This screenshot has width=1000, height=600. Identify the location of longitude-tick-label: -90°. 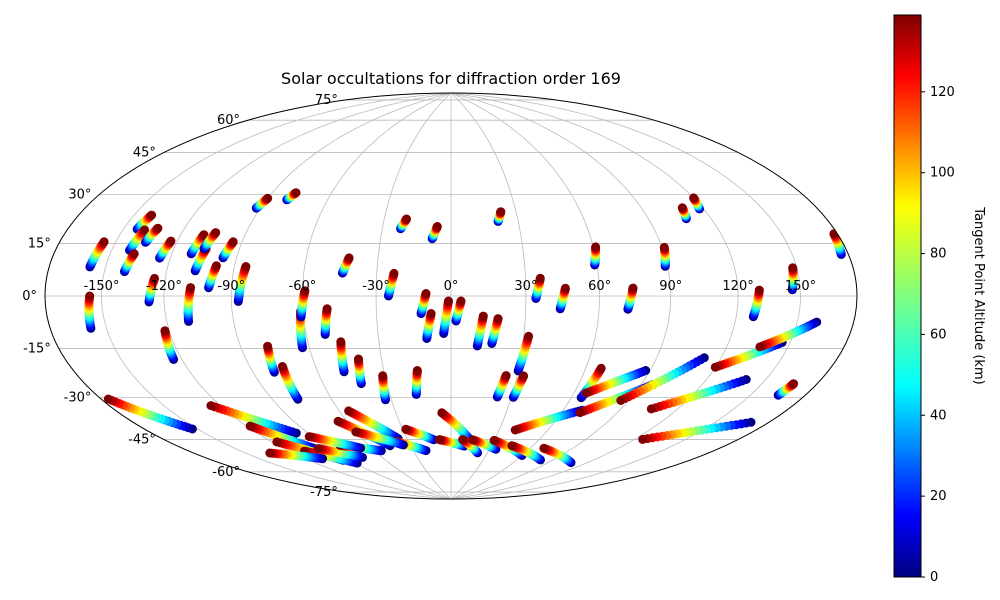
(231, 286).